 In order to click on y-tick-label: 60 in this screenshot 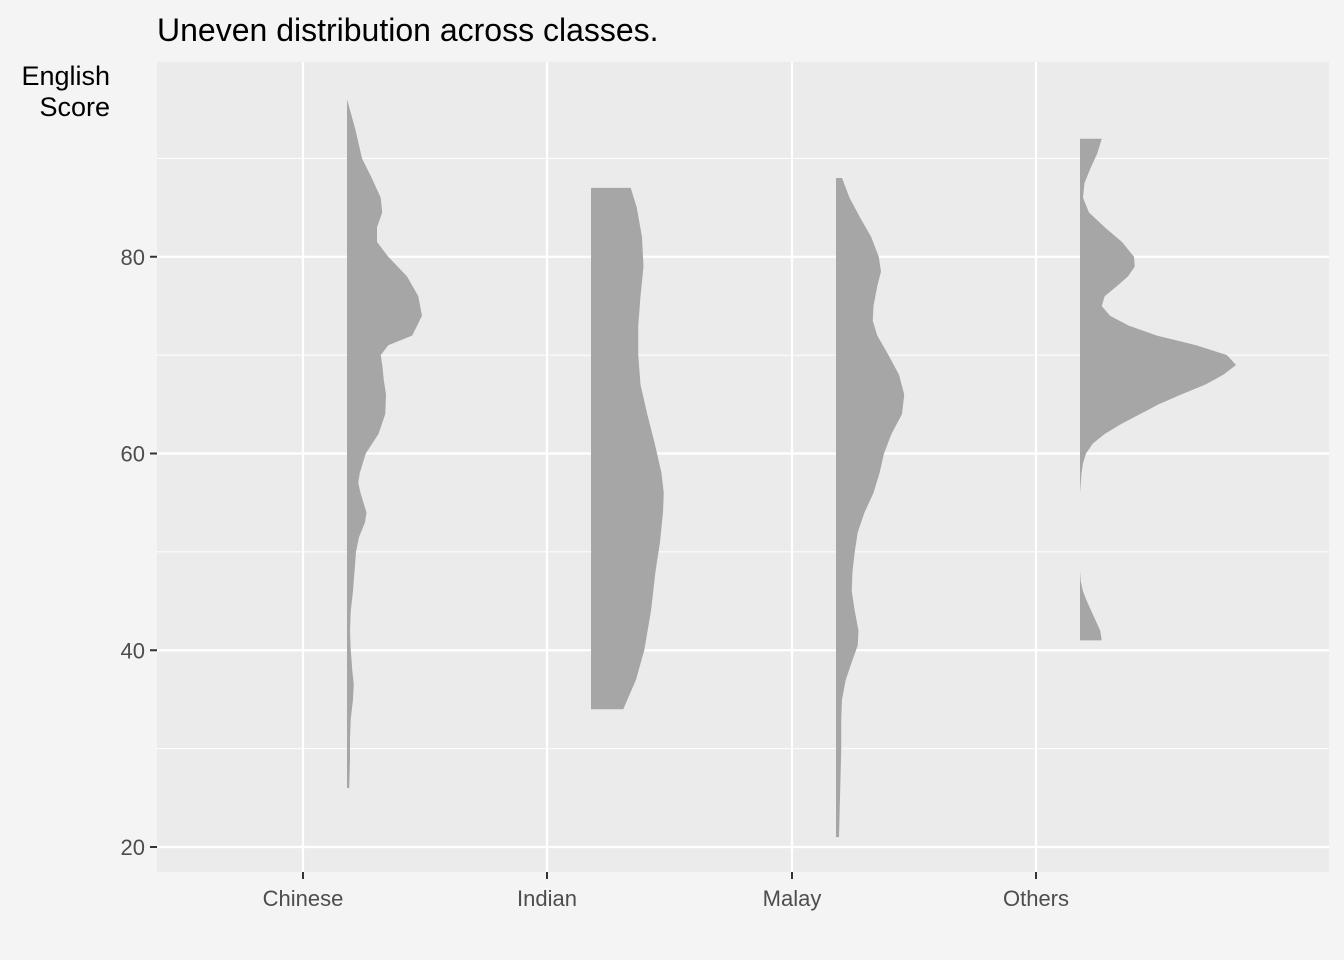, I will do `click(133, 454)`.